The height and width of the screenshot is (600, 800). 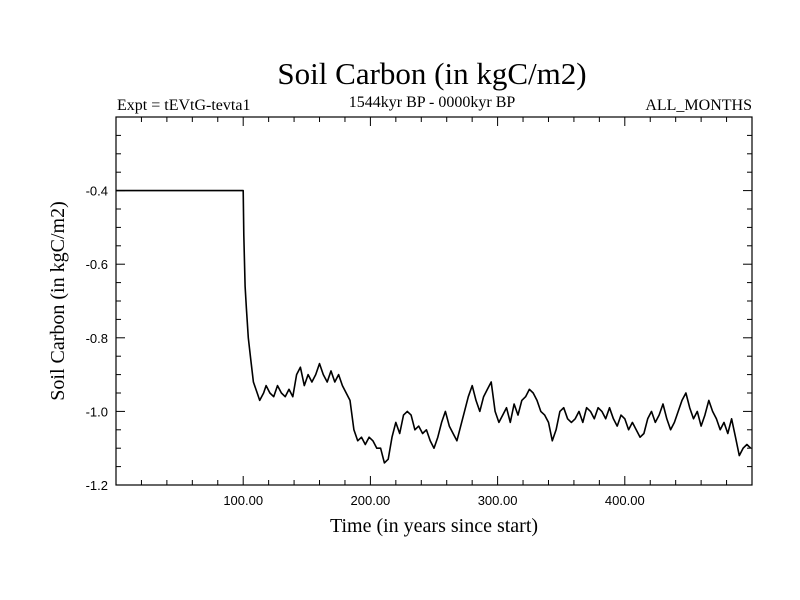 I want to click on chart-subtitle-center: 1544kyr BP - 0000kyr BP, so click(x=432, y=102).